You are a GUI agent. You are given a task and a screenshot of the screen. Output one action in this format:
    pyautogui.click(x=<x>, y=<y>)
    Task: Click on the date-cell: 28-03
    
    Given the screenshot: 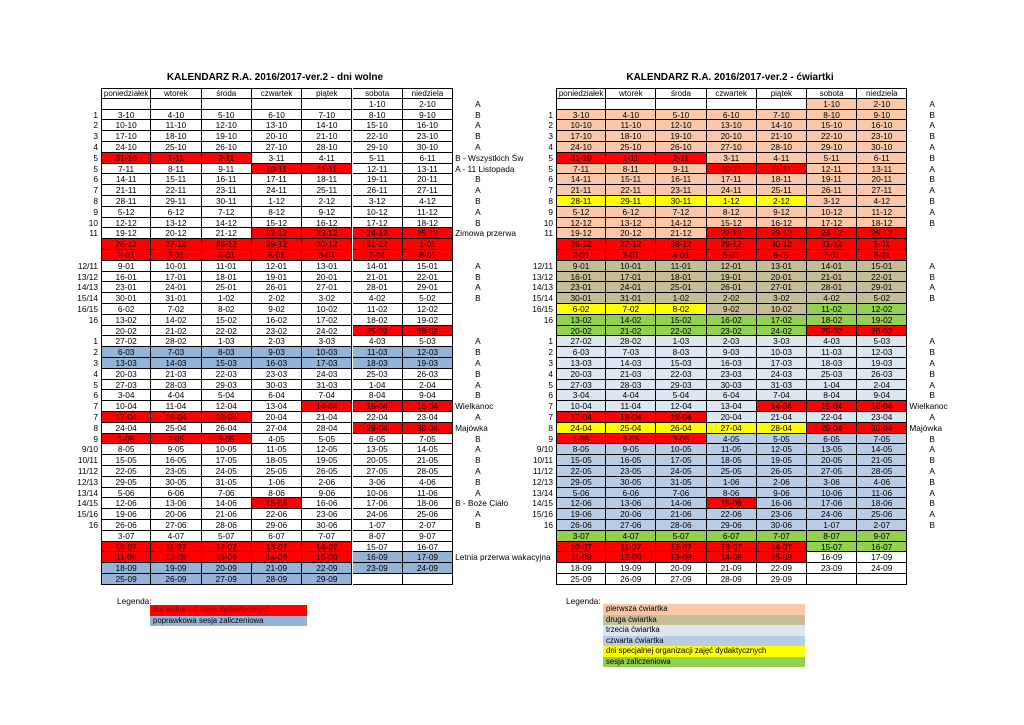 What is the action you would take?
    pyautogui.click(x=176, y=385)
    